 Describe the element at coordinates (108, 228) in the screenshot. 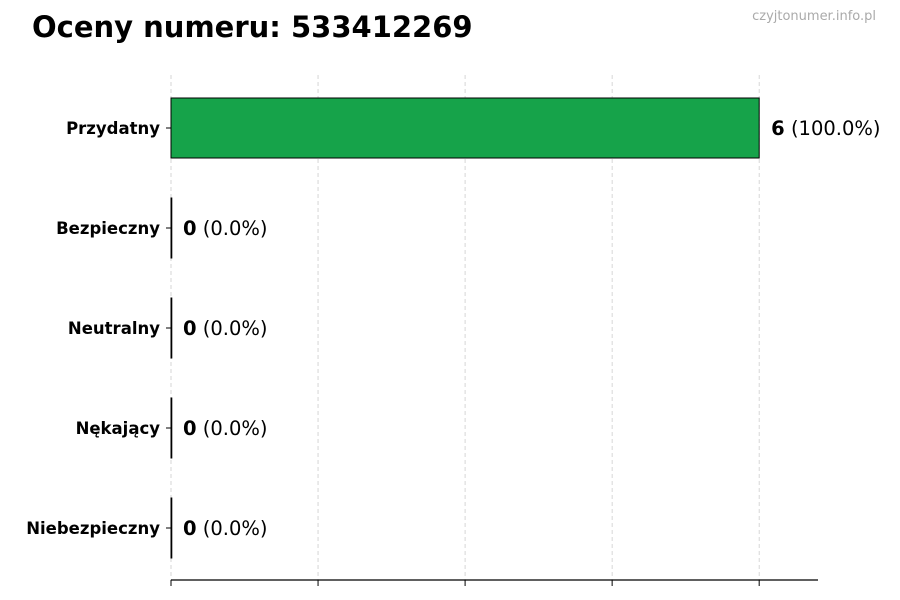

I see `y-tick-label: Bezpieczny` at that location.